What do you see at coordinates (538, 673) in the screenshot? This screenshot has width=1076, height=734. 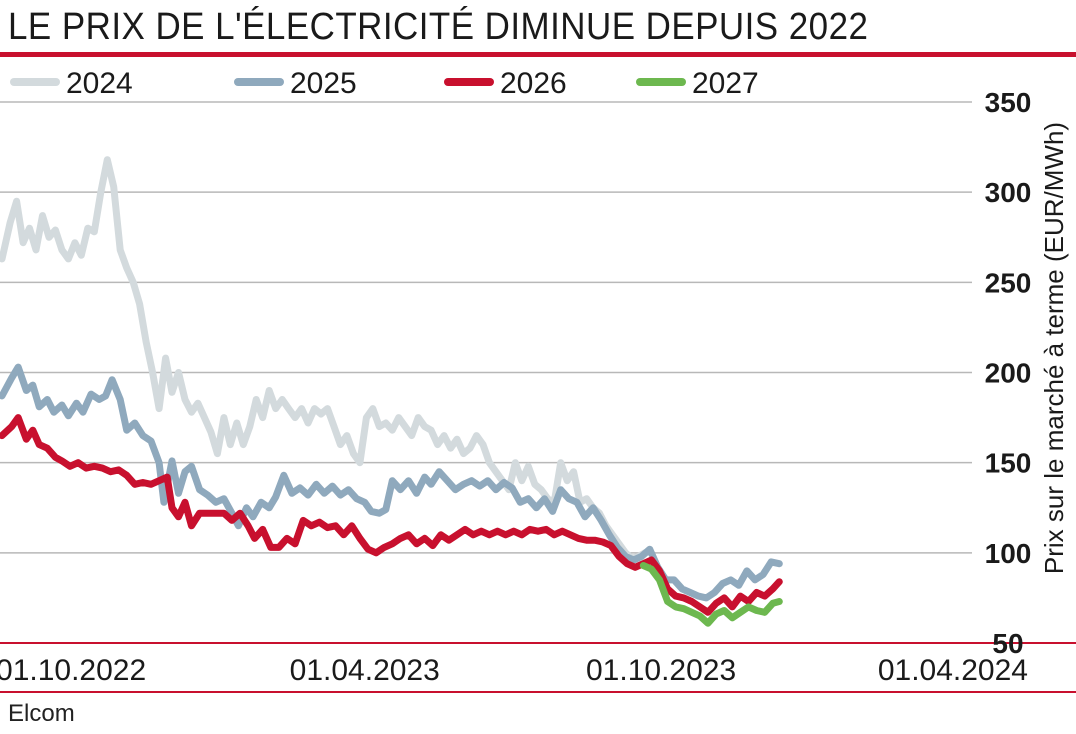 I see `x-axis: 01.10.2022 01.04.2023 01.10.2023 01.04.2024` at bounding box center [538, 673].